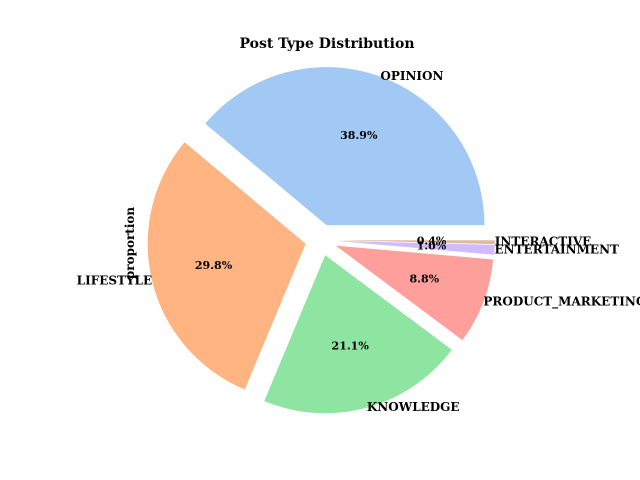 Image resolution: width=640 pixels, height=480 pixels. I want to click on y-axis-label: proportion, so click(130, 243).